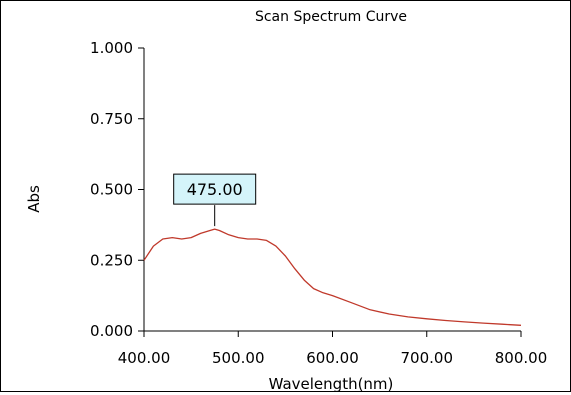  Describe the element at coordinates (111, 260) in the screenshot. I see `y-tick-label: 0.250` at that location.